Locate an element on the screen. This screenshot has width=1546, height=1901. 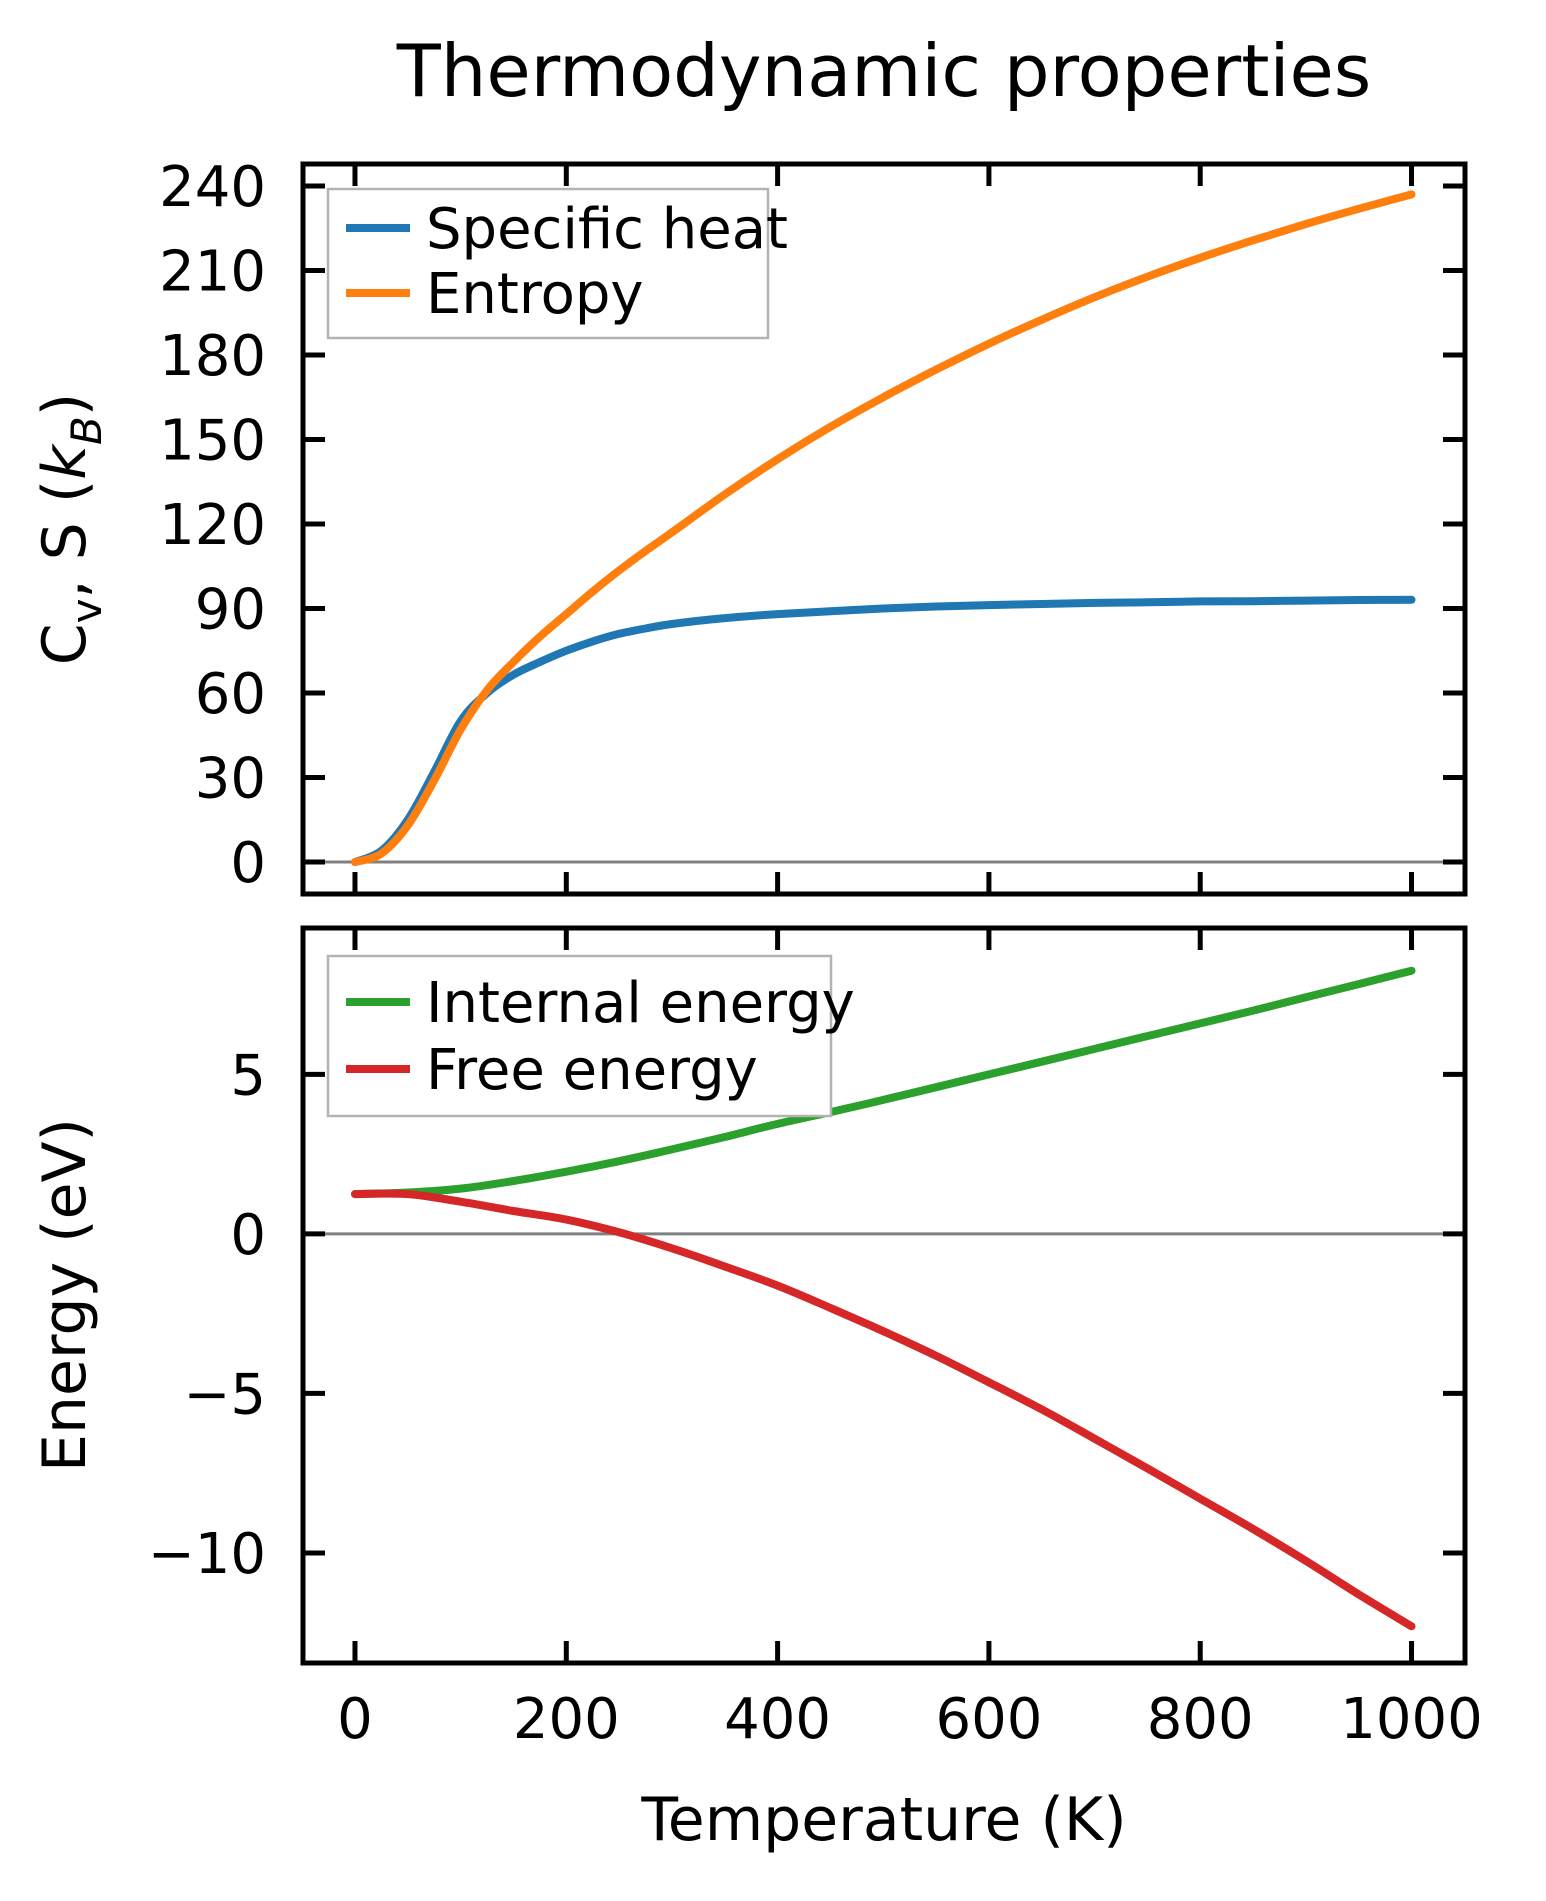
y-tick-label: 120 is located at coordinates (212, 525).